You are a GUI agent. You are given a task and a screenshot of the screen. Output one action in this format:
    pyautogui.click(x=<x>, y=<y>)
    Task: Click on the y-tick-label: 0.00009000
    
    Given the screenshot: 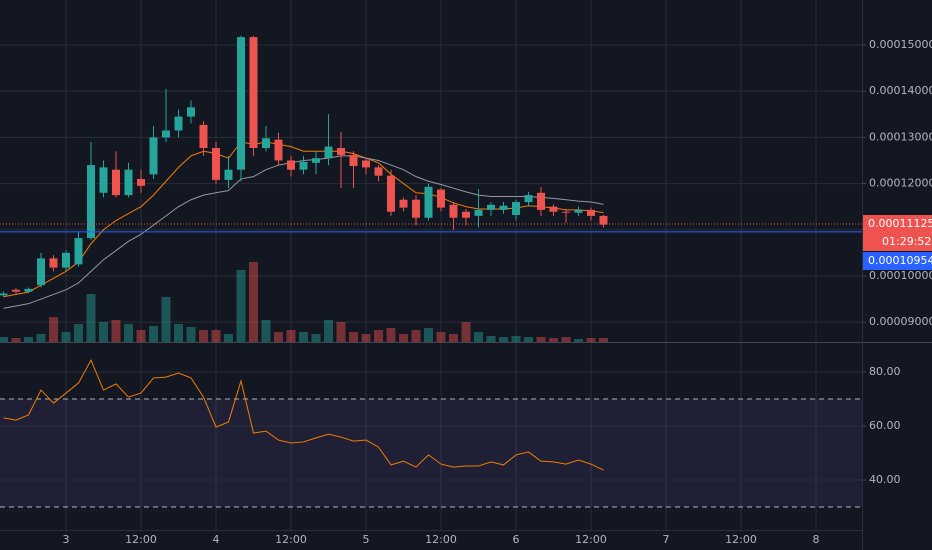 What is the action you would take?
    pyautogui.click(x=900, y=321)
    